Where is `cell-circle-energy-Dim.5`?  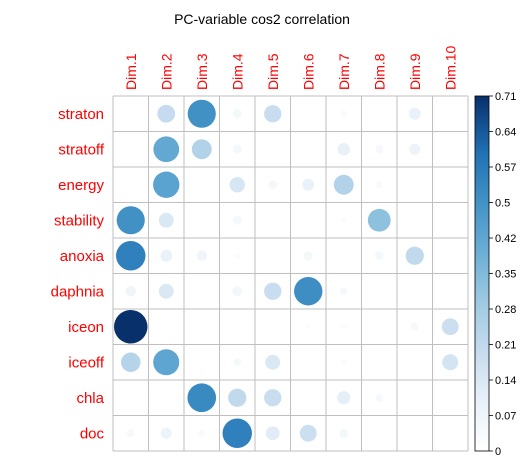
cell-circle-energy-Dim.5 is located at coordinates (273, 185).